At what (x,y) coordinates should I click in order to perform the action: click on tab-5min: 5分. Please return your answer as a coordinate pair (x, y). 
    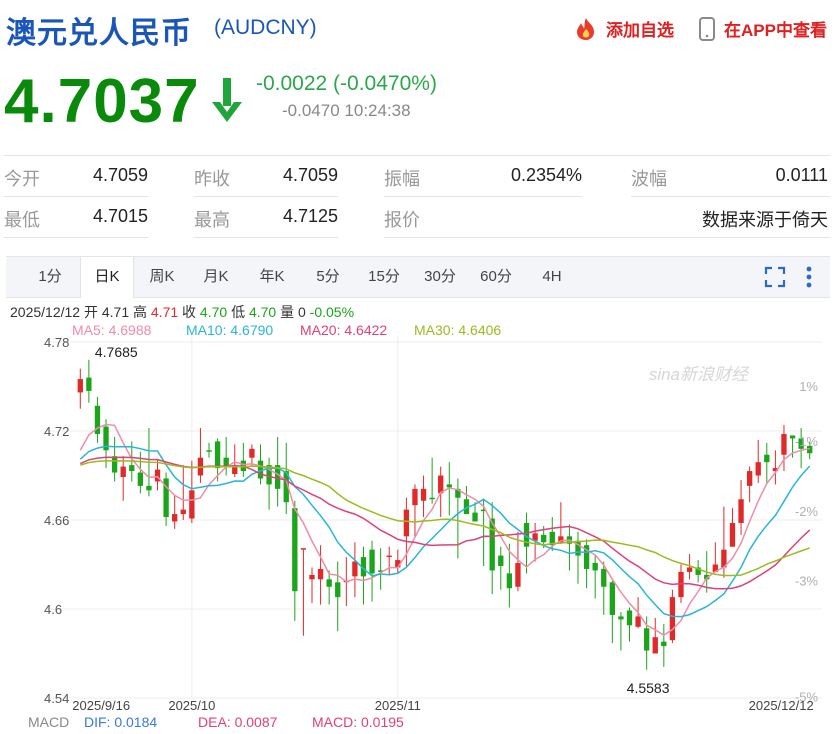
    Looking at the image, I should click on (328, 276).